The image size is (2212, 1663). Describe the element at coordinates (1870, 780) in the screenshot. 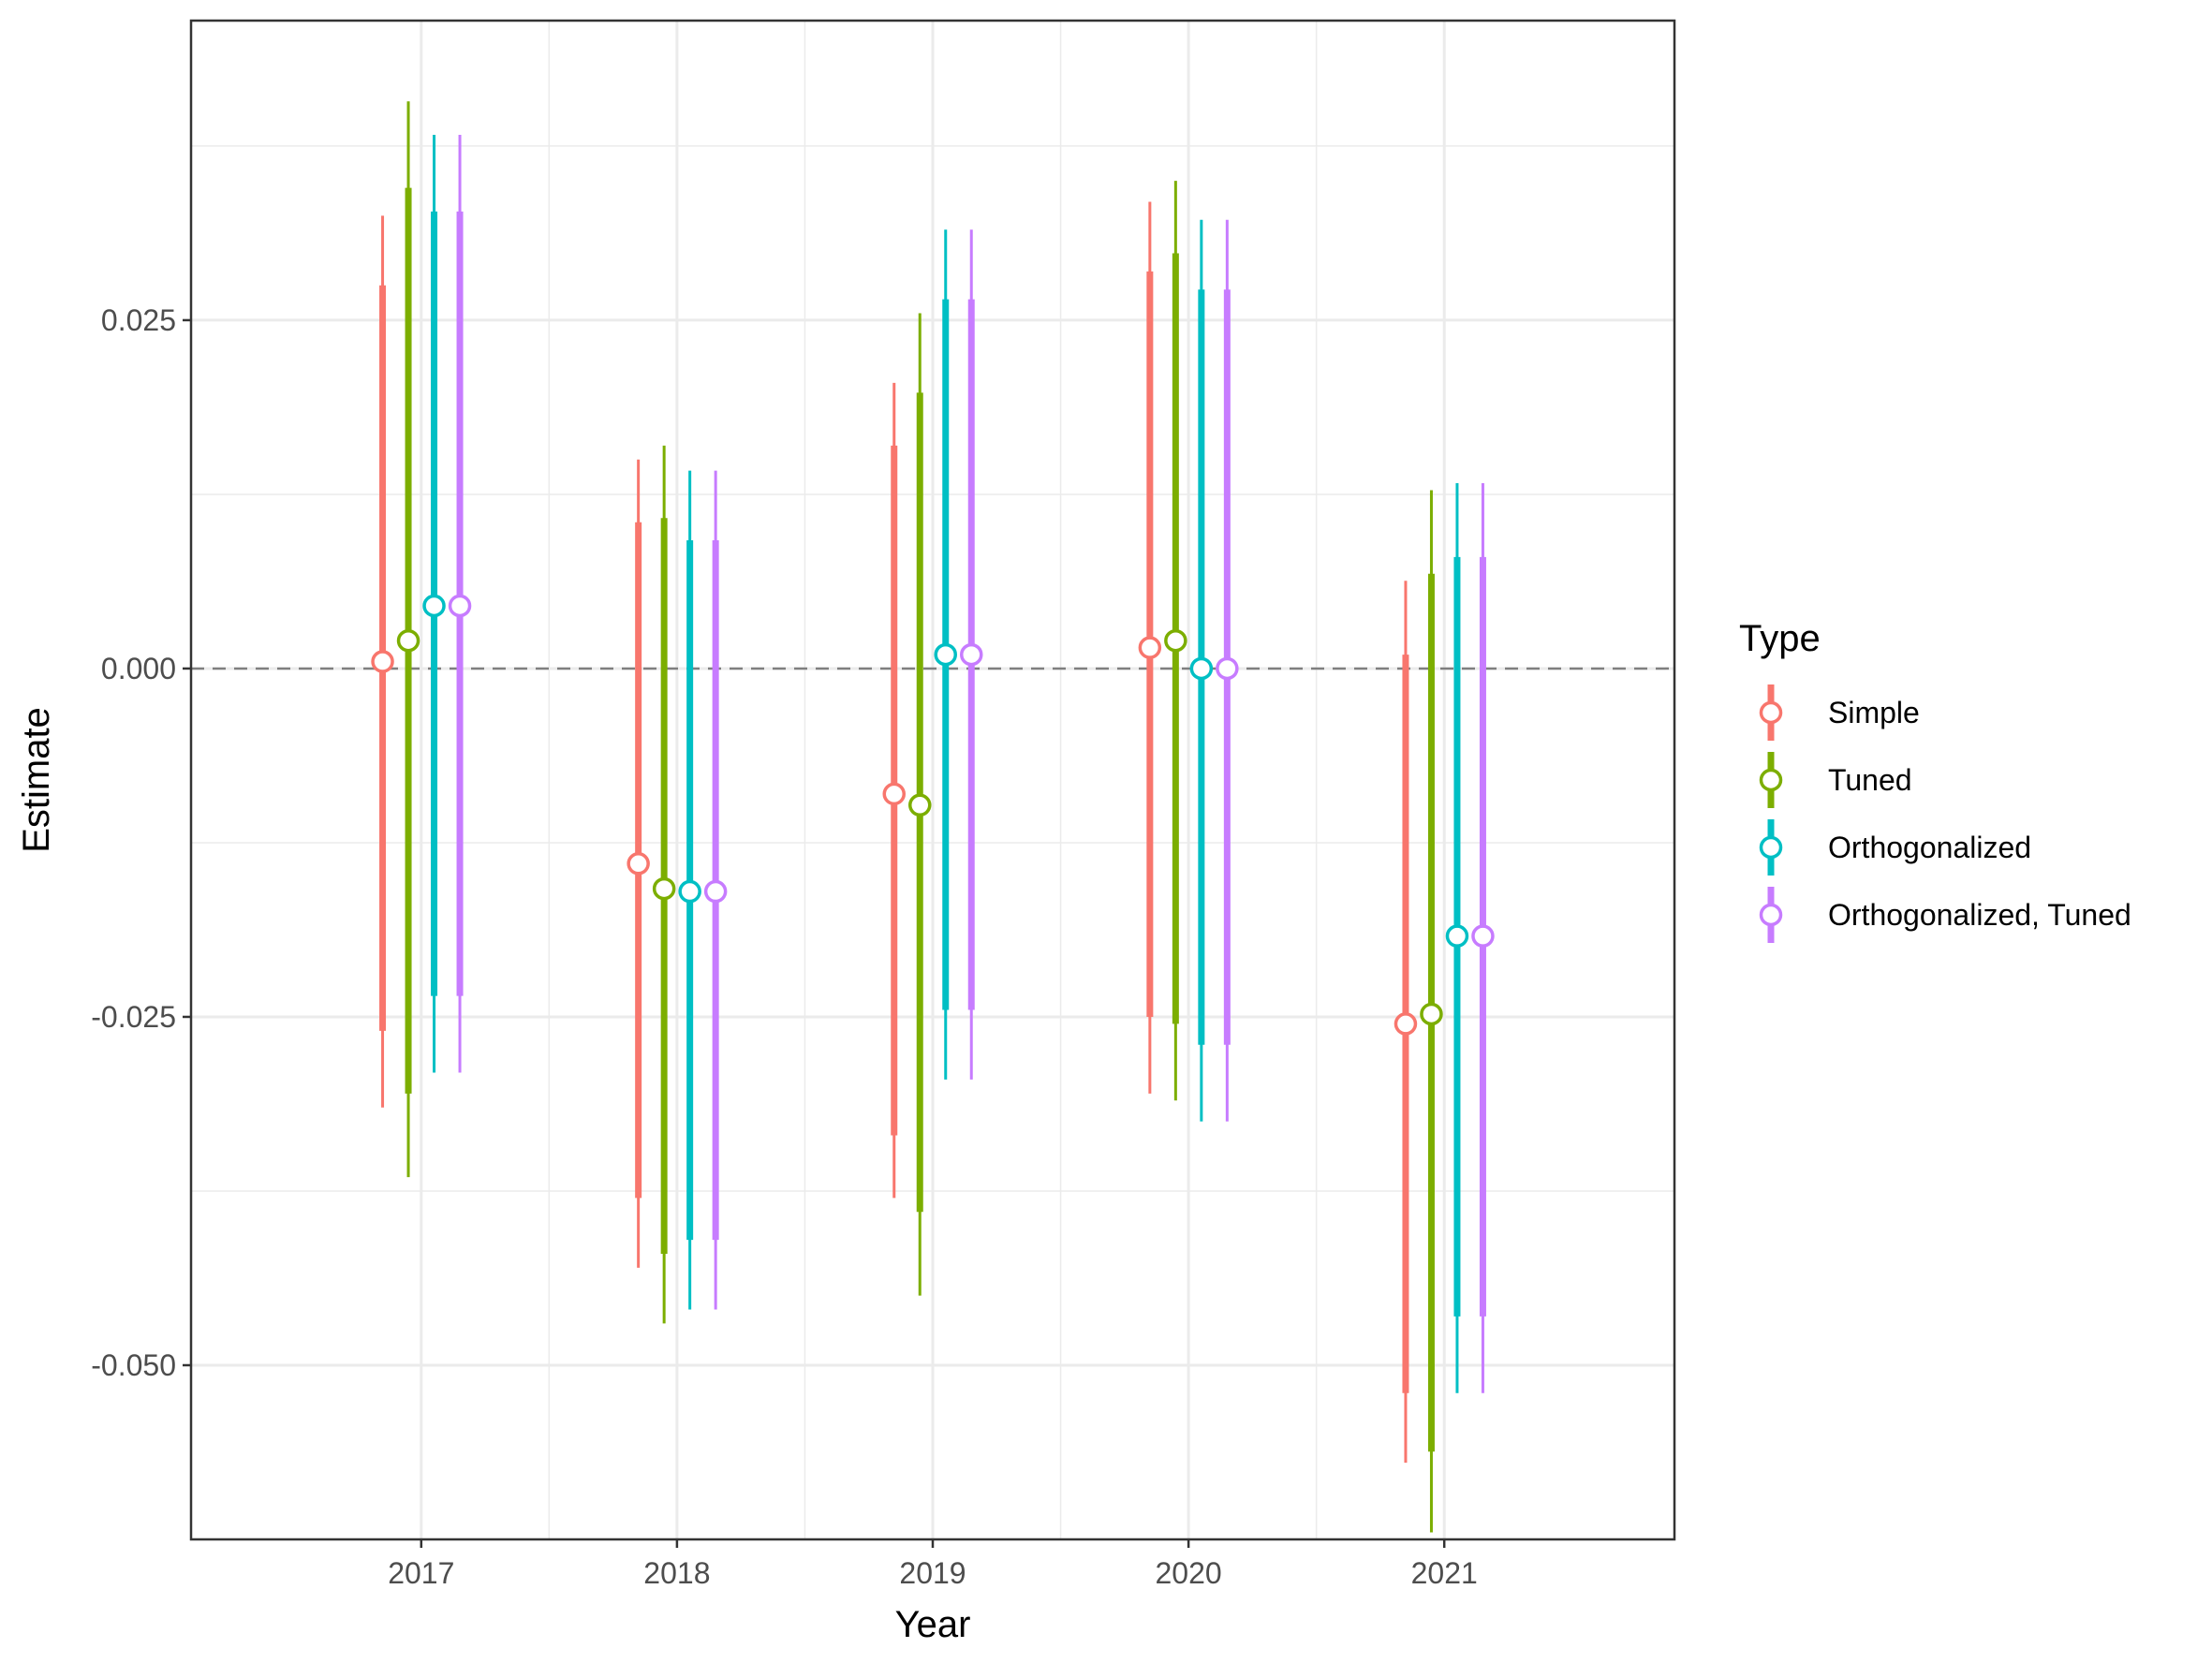

I see `legend-label: Tuned` at that location.